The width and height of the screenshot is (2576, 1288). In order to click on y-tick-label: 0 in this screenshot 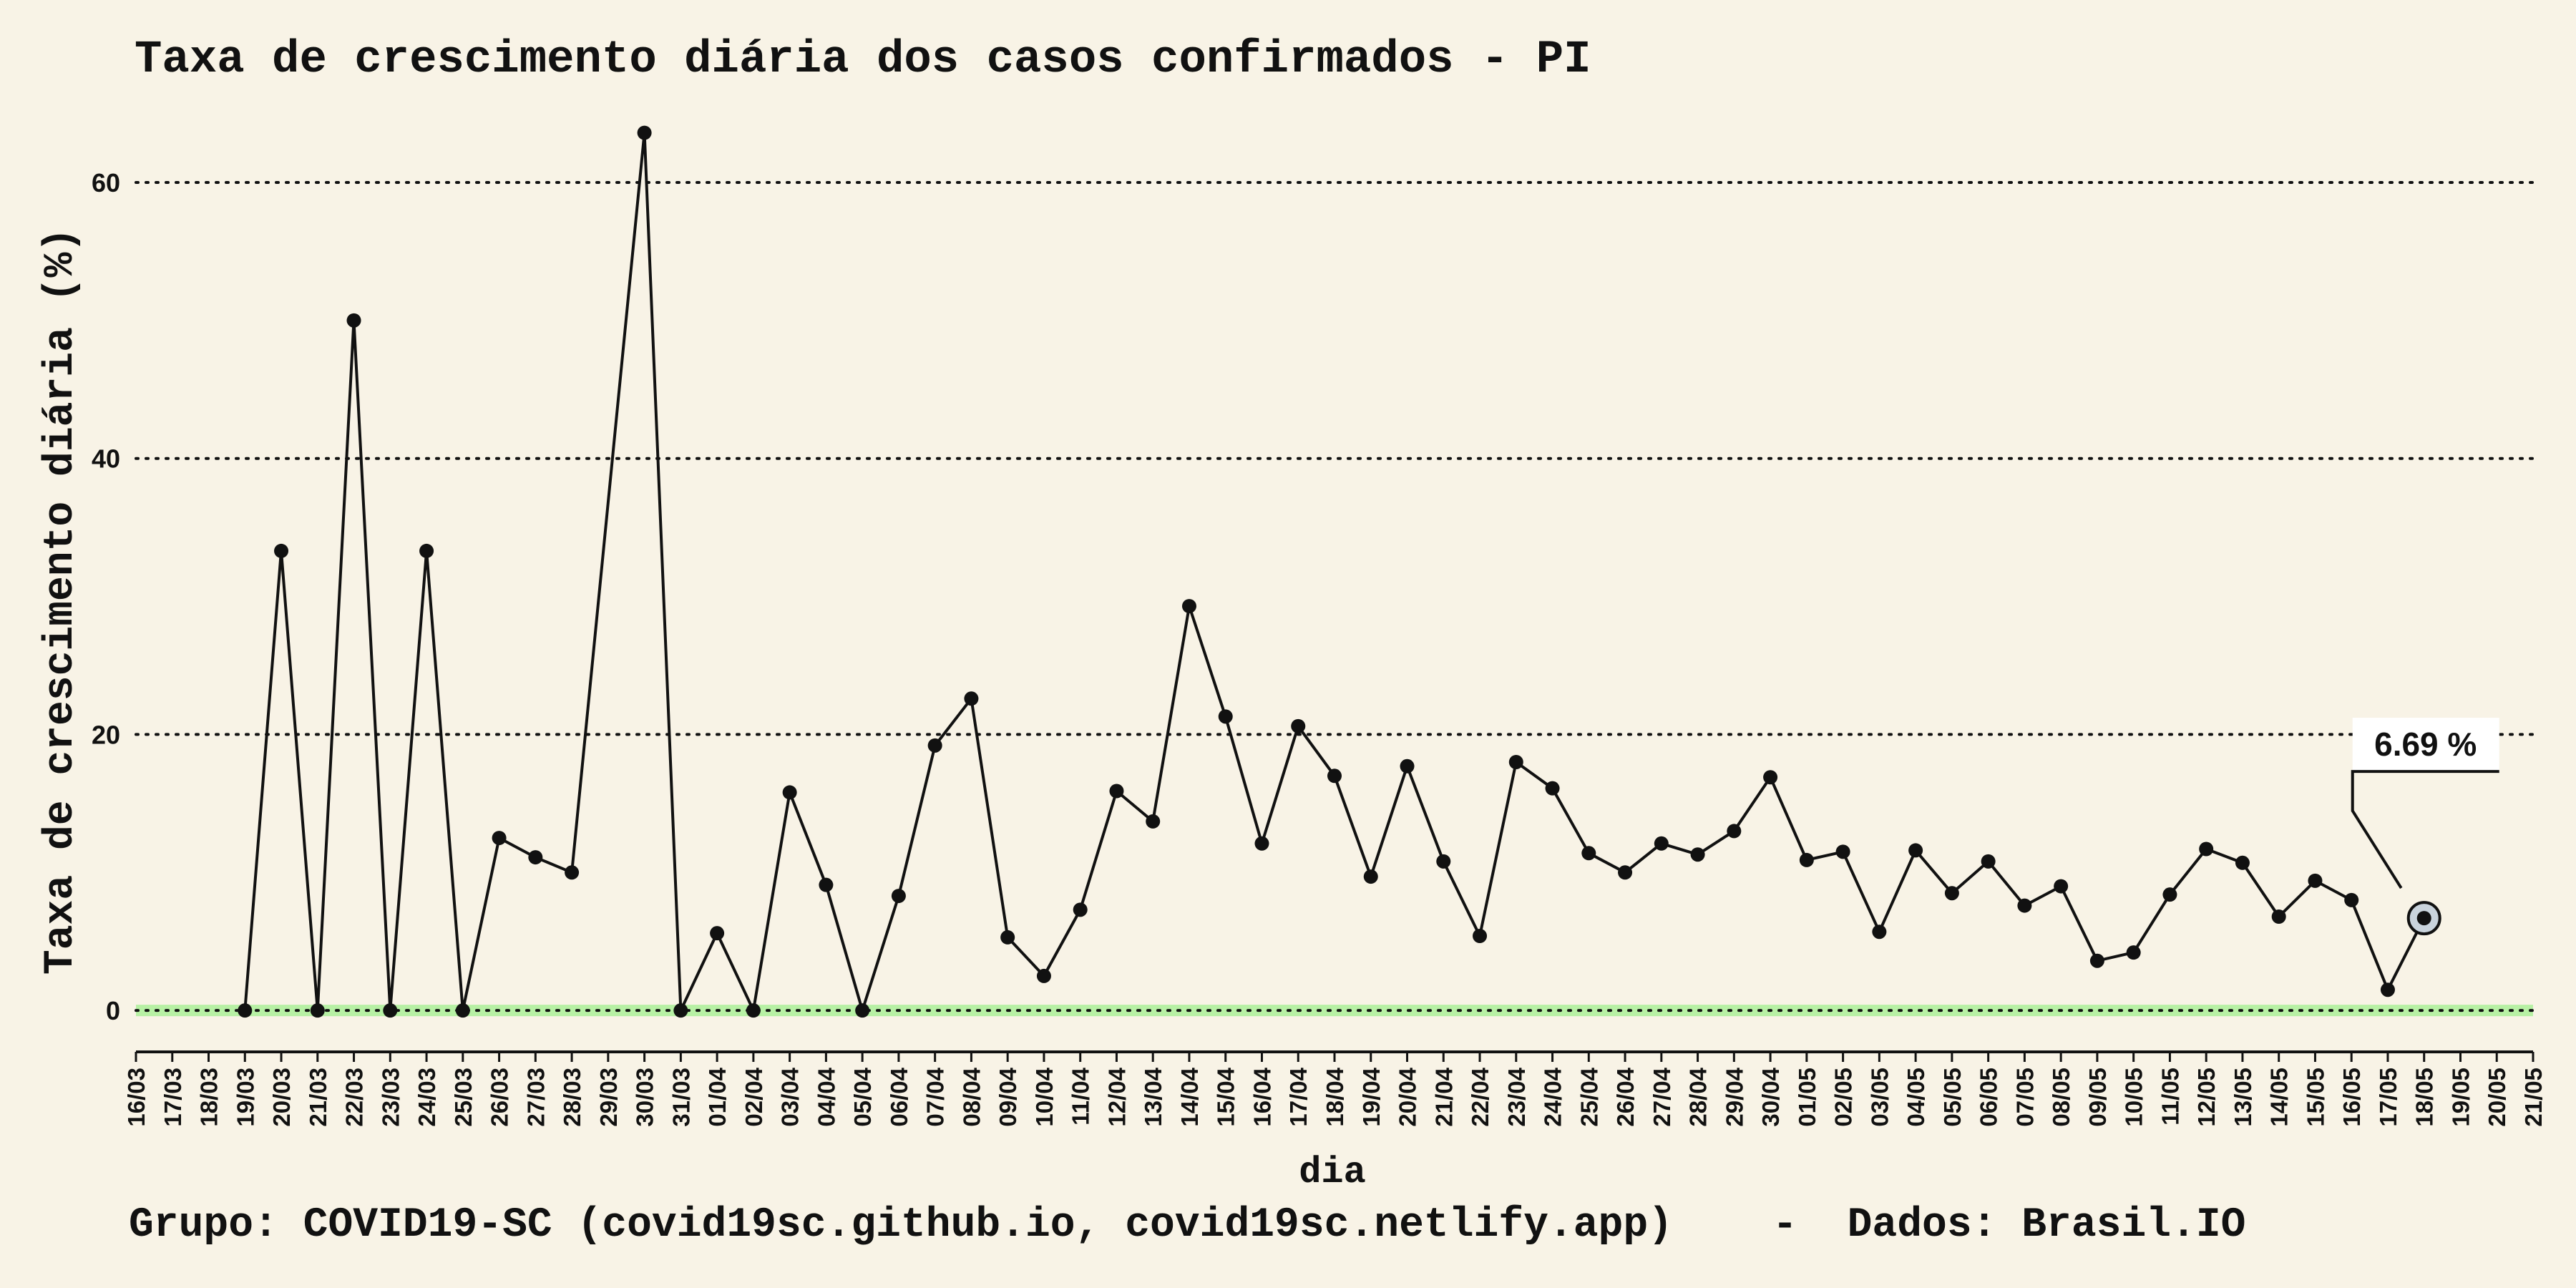, I will do `click(113, 1010)`.